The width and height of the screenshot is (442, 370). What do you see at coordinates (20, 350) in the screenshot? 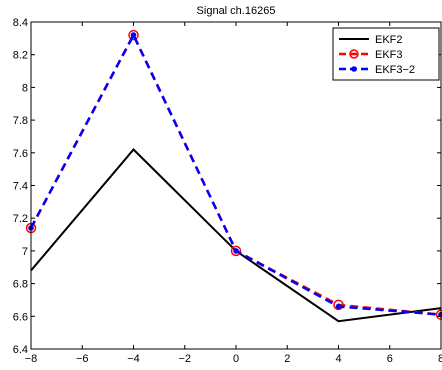
I see `y-tick-label: 6.4` at bounding box center [20, 350].